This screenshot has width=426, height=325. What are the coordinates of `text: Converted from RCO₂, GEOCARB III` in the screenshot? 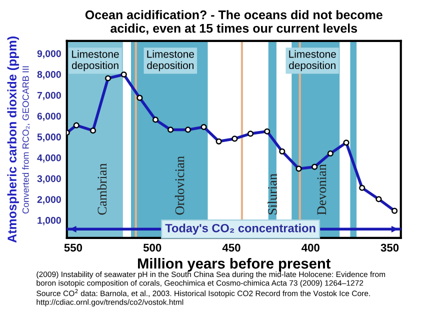 It's located at (26, 140).